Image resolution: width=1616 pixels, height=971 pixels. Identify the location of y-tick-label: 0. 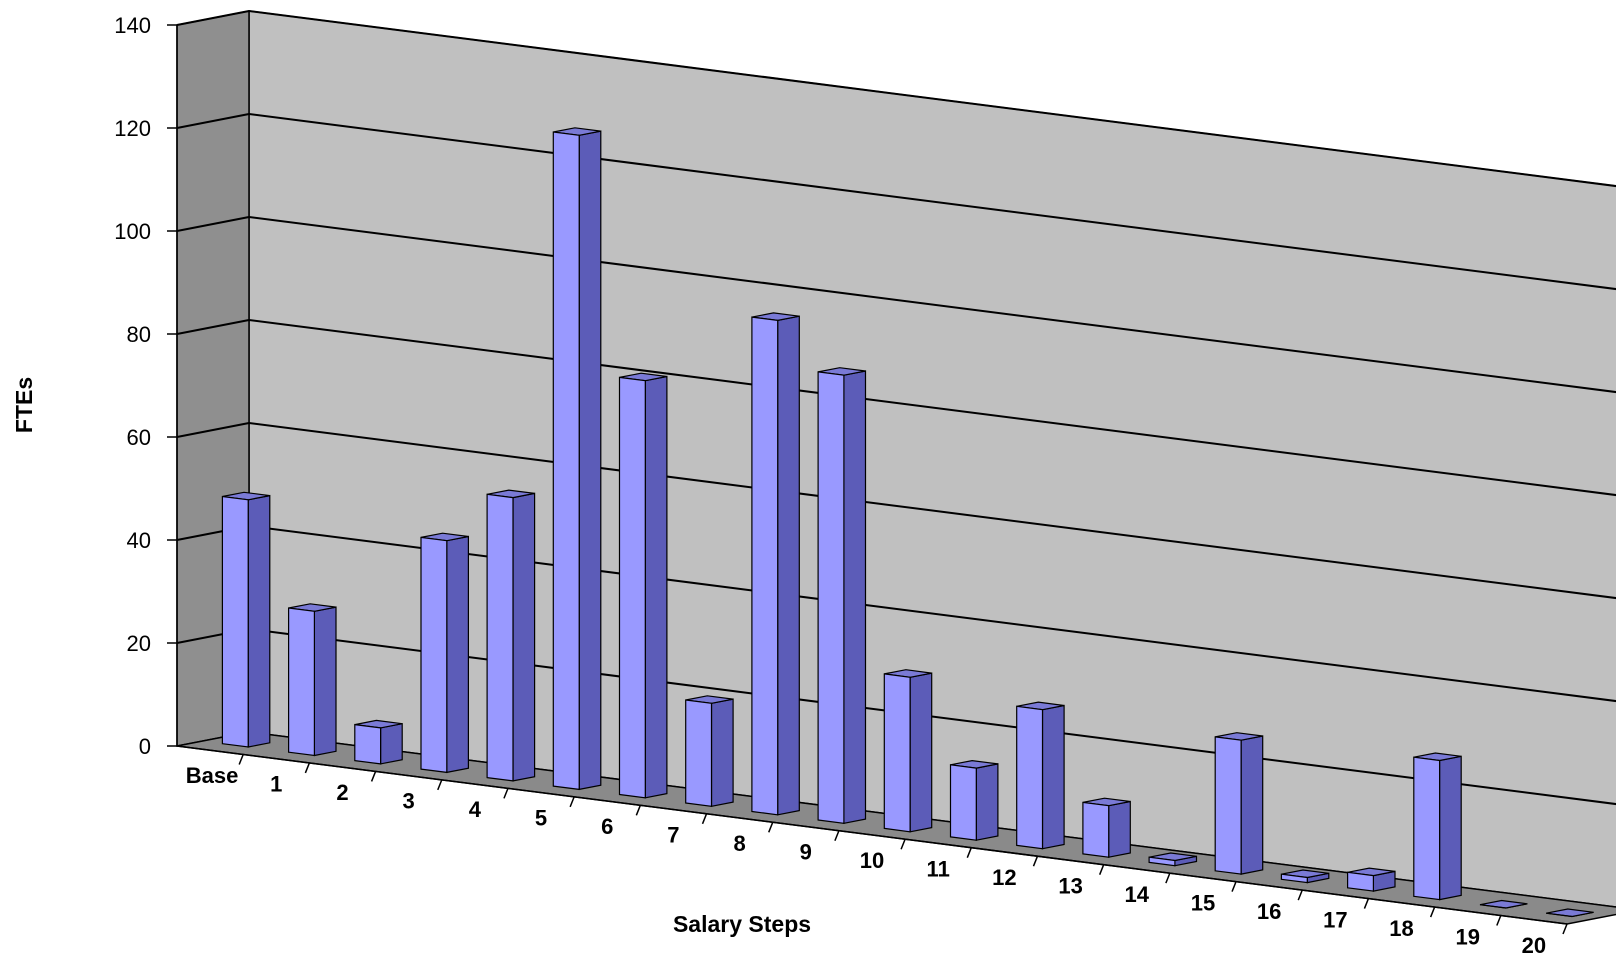
(145, 746).